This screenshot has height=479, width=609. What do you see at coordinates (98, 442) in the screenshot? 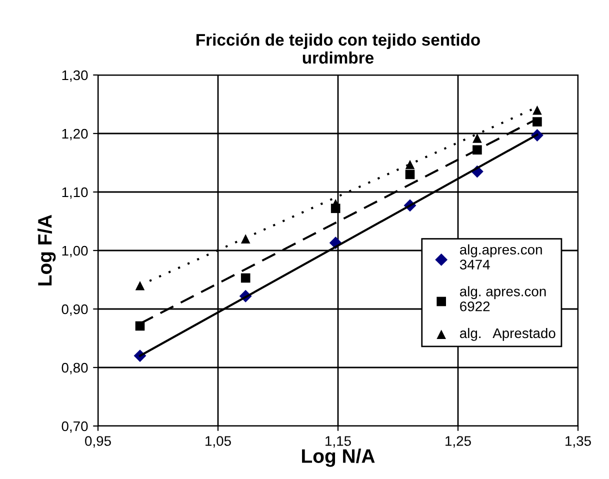
I see `x-tick-label: 0,95` at bounding box center [98, 442].